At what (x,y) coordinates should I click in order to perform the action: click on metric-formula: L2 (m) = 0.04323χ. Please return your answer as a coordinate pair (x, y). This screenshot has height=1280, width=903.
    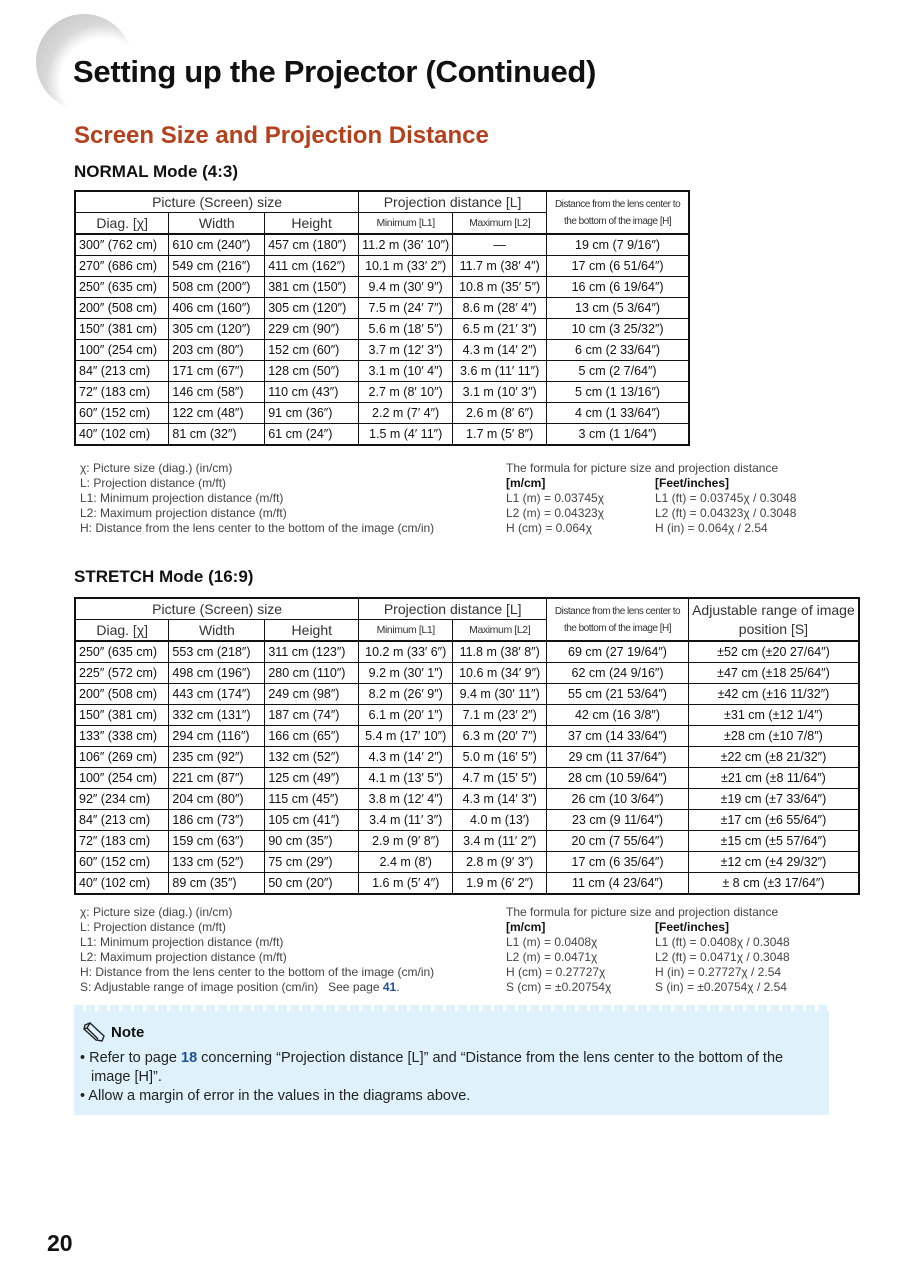
    Looking at the image, I should click on (555, 513).